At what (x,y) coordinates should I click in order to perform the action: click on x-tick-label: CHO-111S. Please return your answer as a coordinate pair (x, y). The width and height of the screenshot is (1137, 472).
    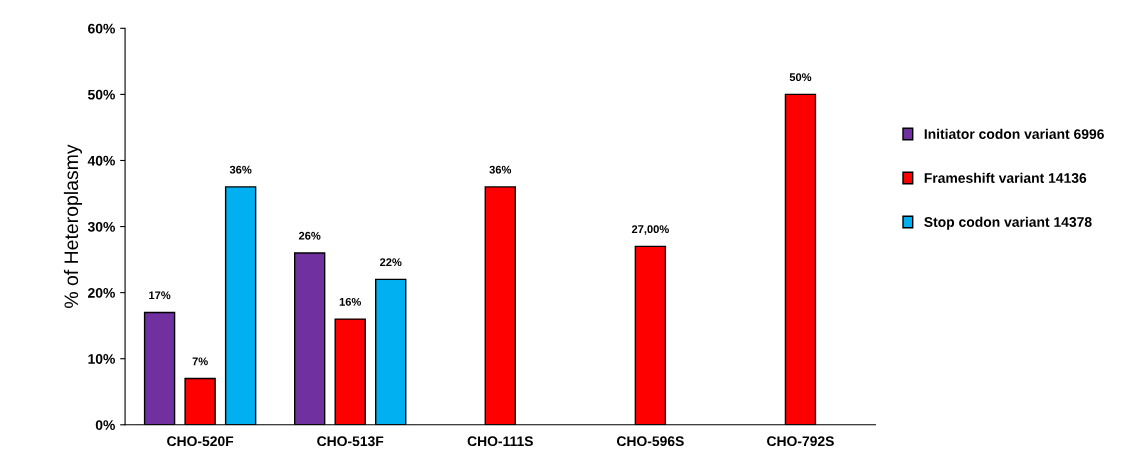
    Looking at the image, I should click on (500, 441).